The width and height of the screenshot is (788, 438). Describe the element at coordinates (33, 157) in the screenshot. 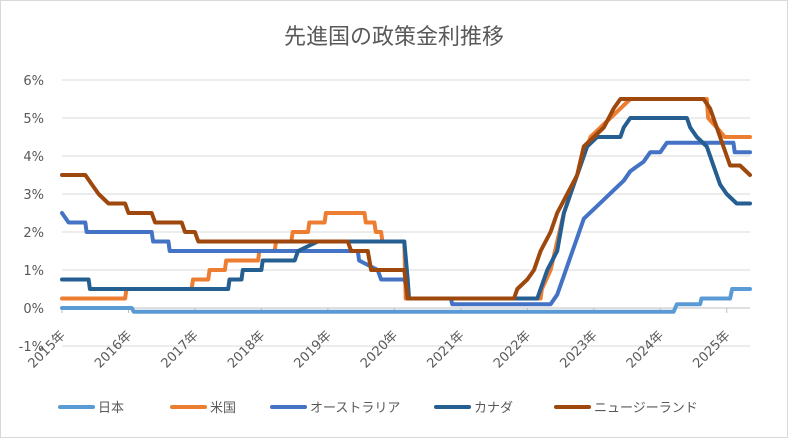

I see `y-tick-label: 4%` at that location.